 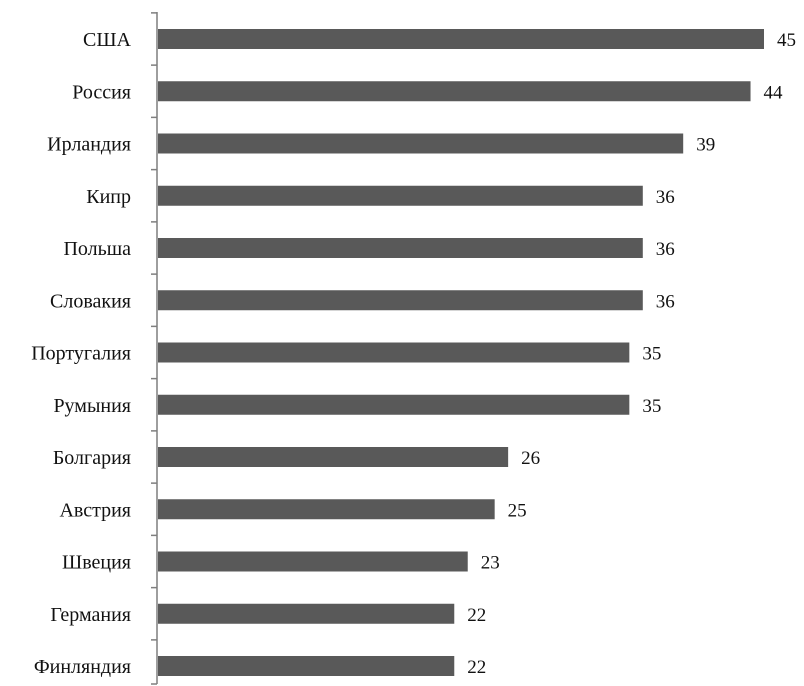 I want to click on category-label: Россия, so click(x=101, y=92).